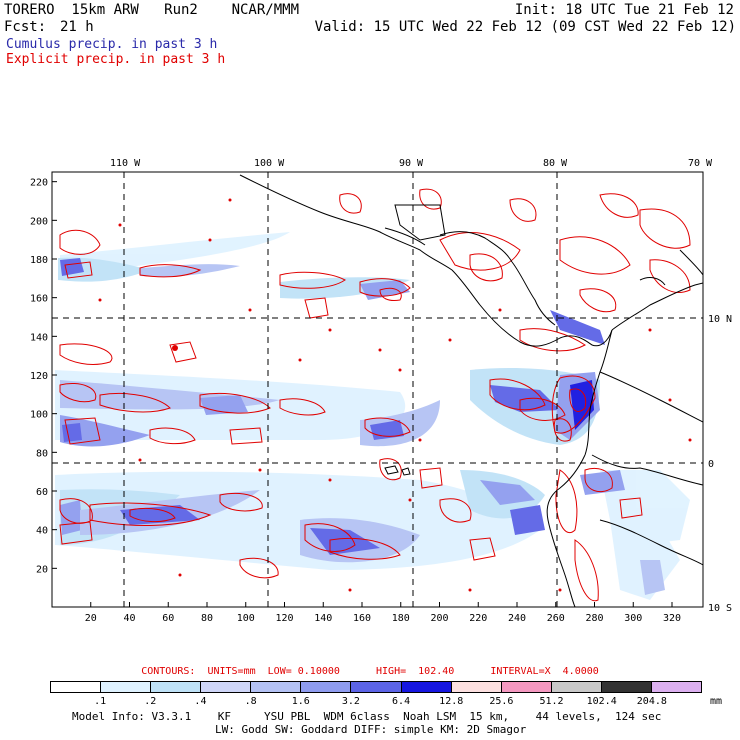 The image size is (740, 740). I want to click on y-tick-labels: 20 40 60 80 100 120 140 160 180 200 220, so click(39, 377).